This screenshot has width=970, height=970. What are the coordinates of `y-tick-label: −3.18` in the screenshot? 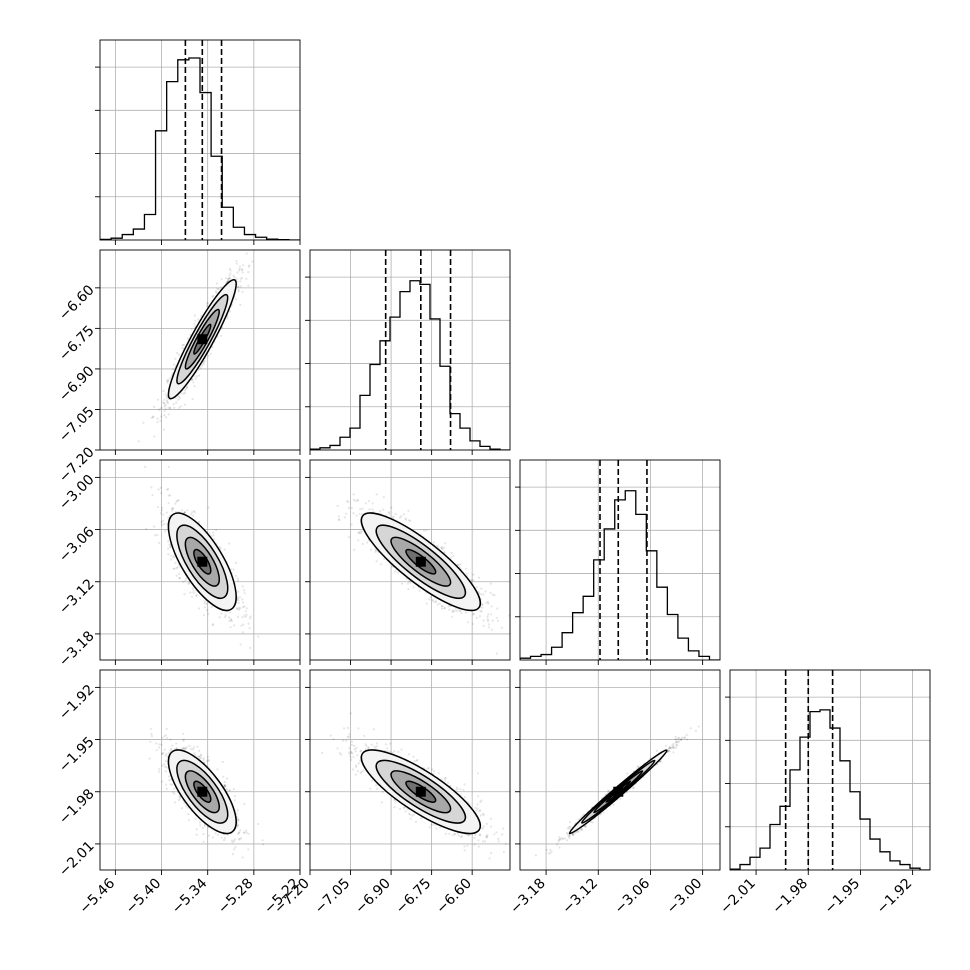 It's located at (77, 649).